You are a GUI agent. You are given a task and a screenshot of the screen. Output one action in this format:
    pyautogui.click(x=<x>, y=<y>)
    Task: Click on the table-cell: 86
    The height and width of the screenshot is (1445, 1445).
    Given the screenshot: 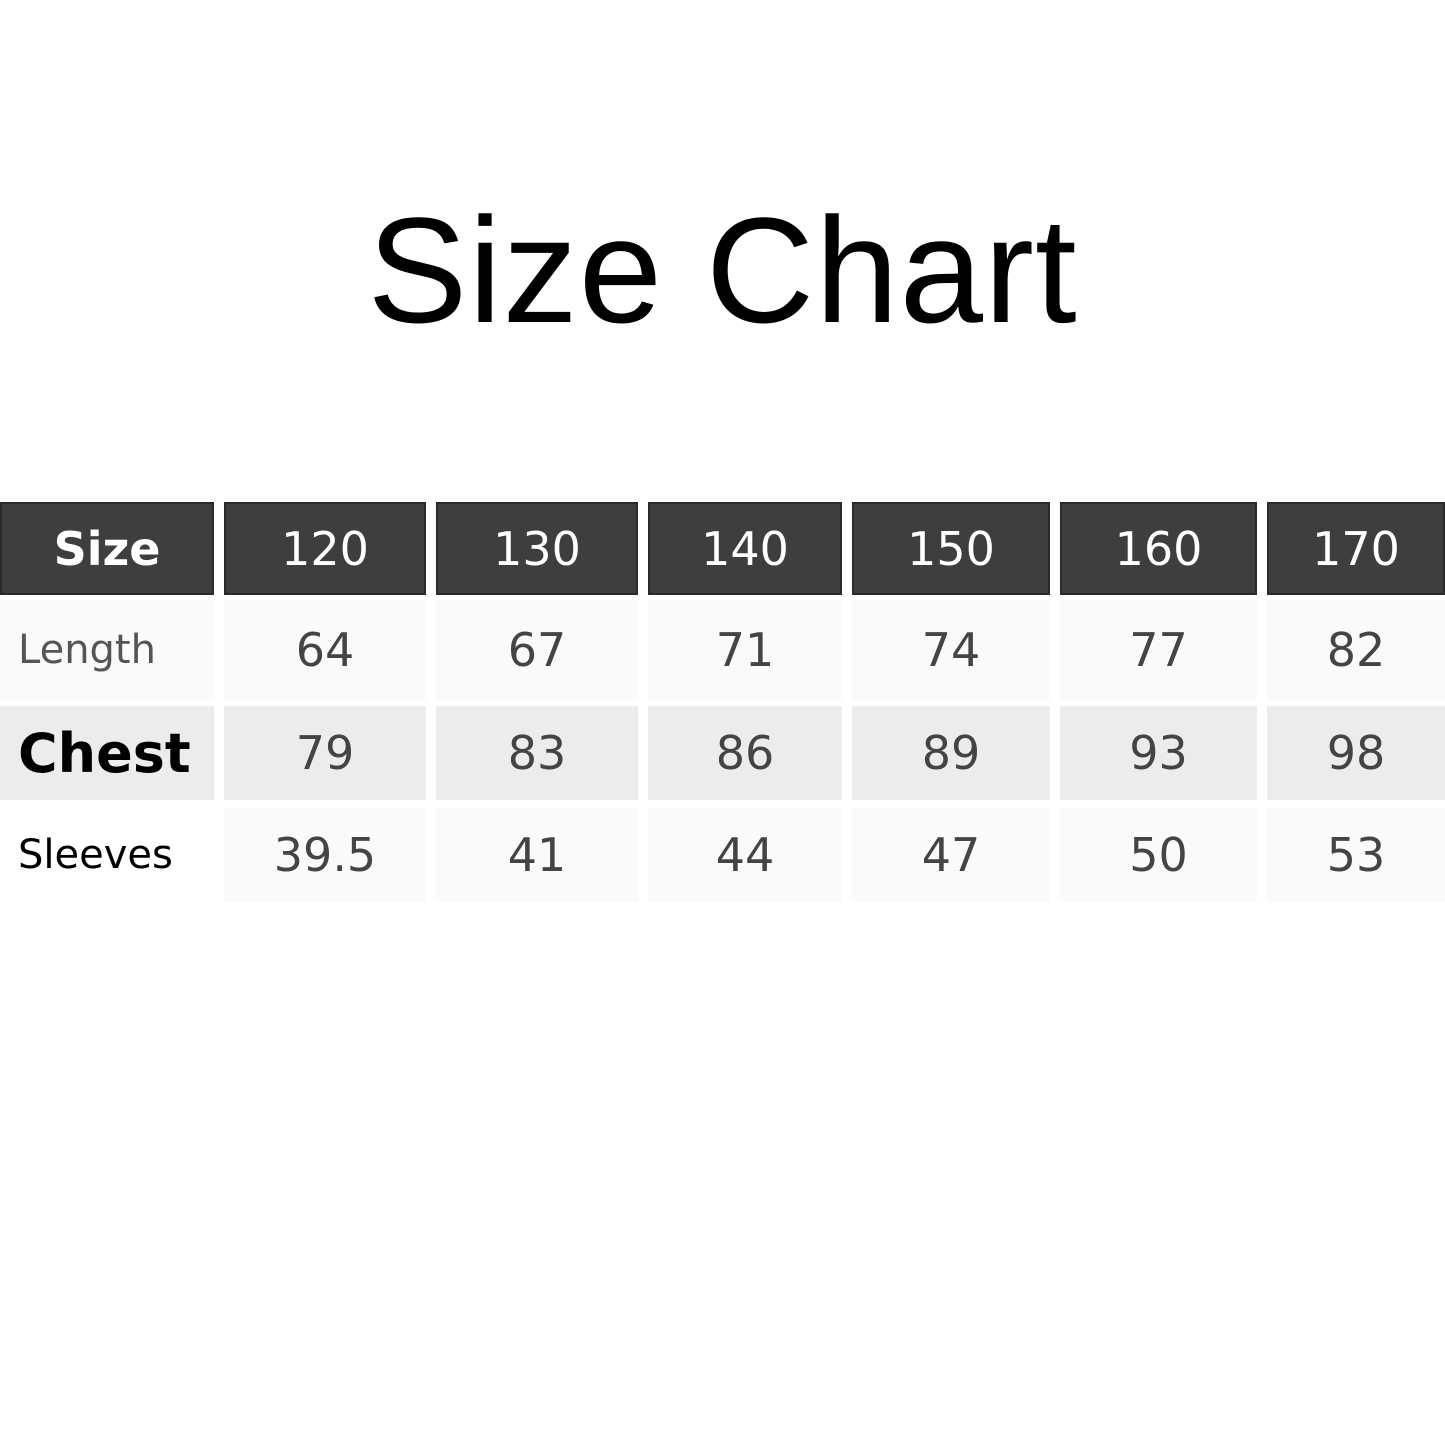 What is the action you would take?
    pyautogui.click(x=745, y=753)
    